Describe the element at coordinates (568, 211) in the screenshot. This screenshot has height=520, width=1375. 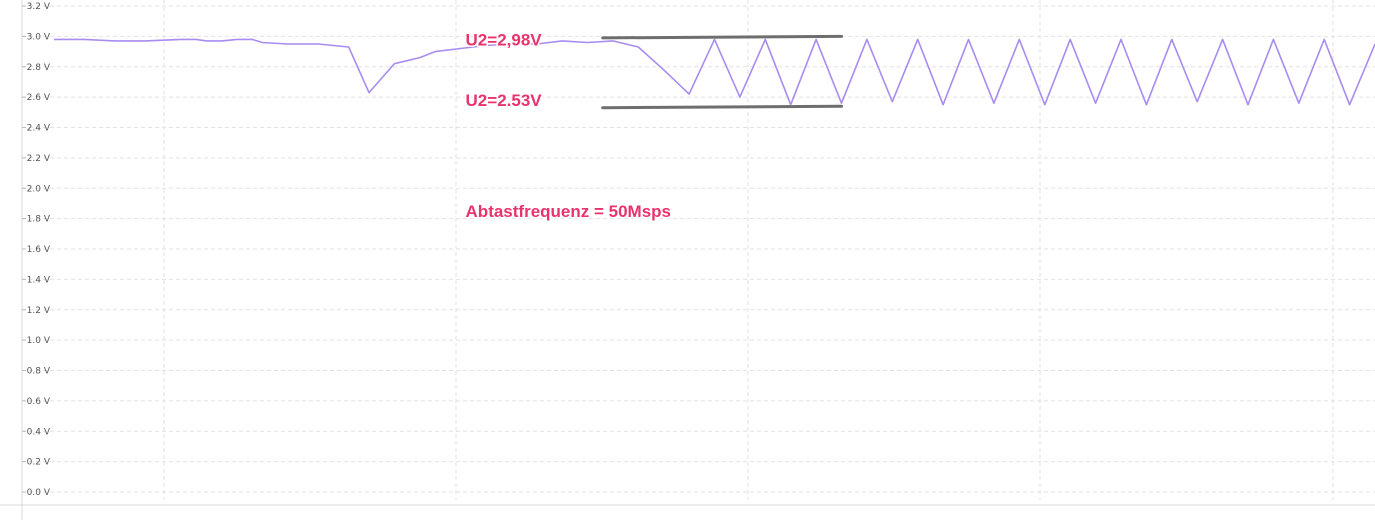
I see `annotation-label: Abtastfrequenz = 50Msps` at that location.